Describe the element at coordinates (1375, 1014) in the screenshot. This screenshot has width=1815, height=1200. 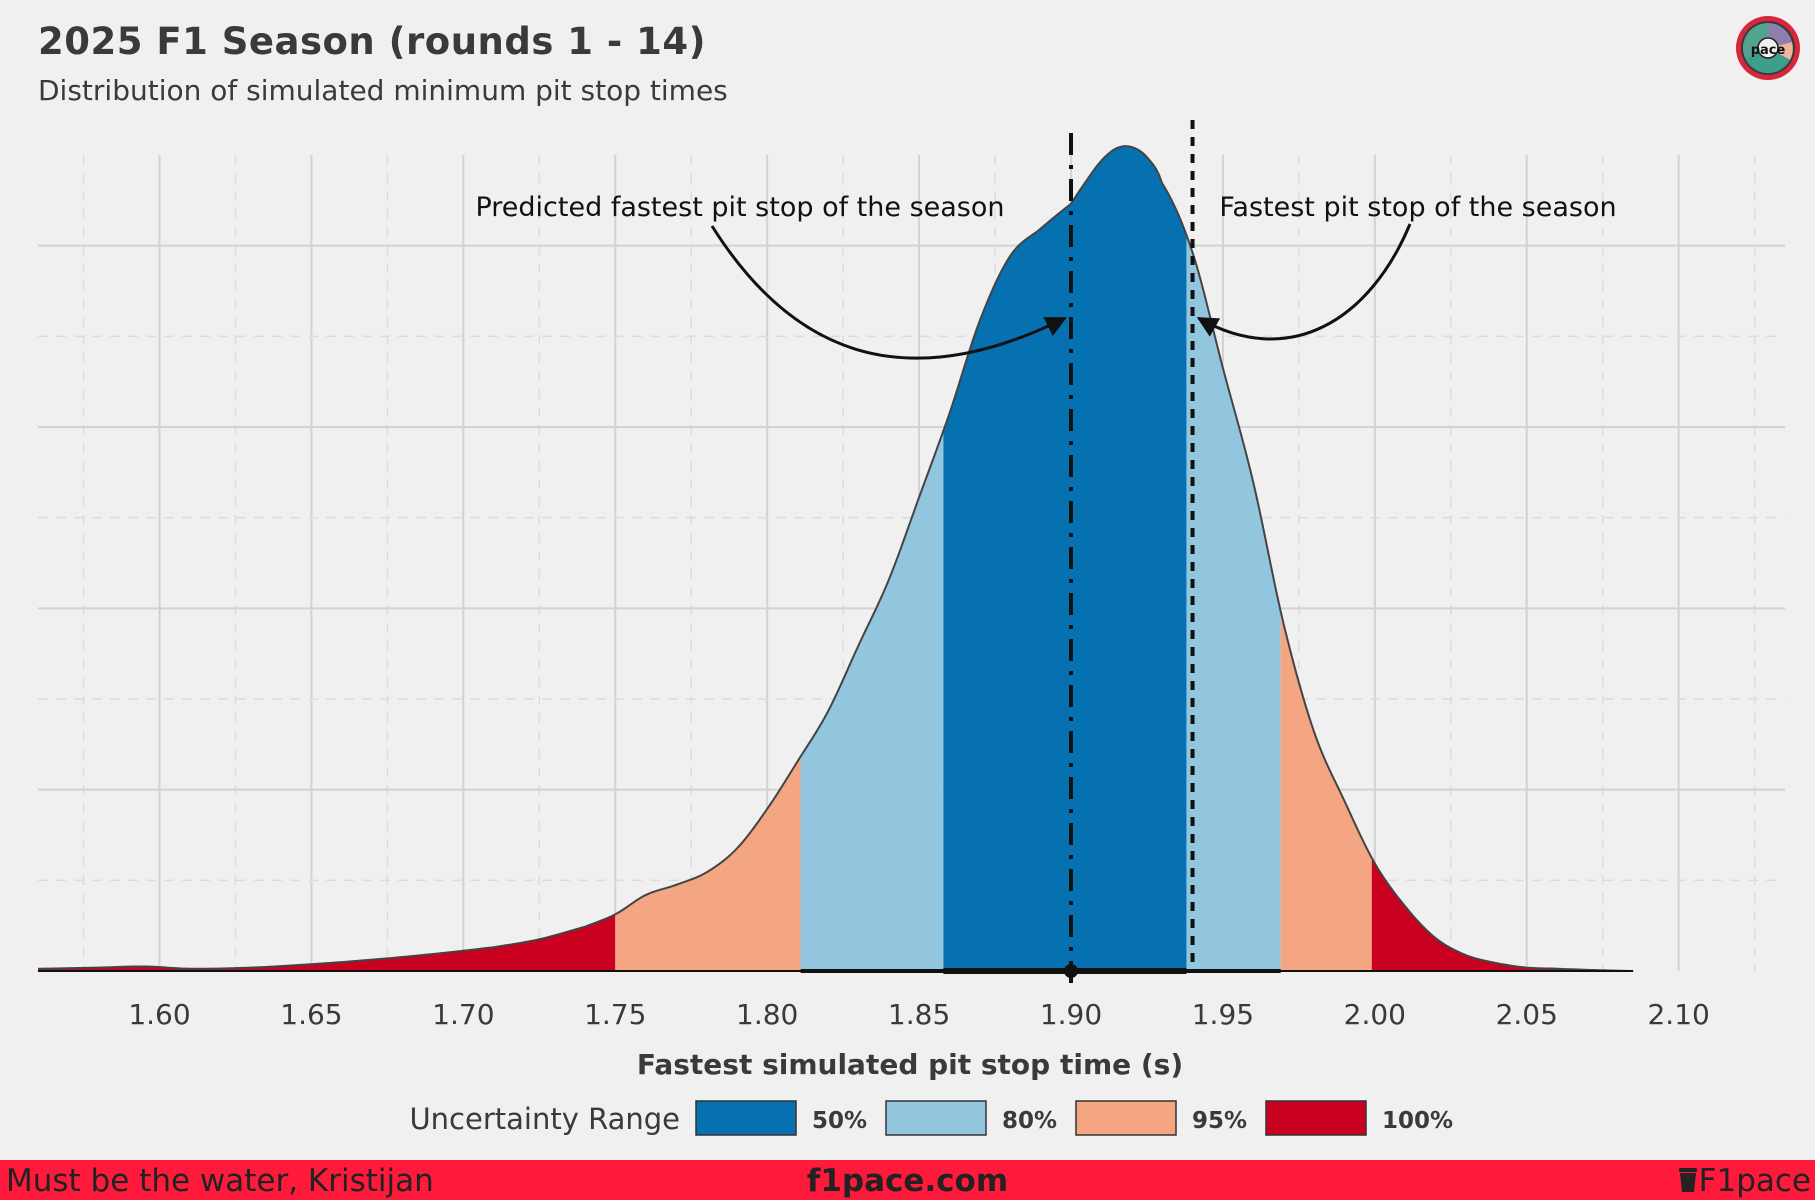
I see `x-tick-label: 2.00` at that location.